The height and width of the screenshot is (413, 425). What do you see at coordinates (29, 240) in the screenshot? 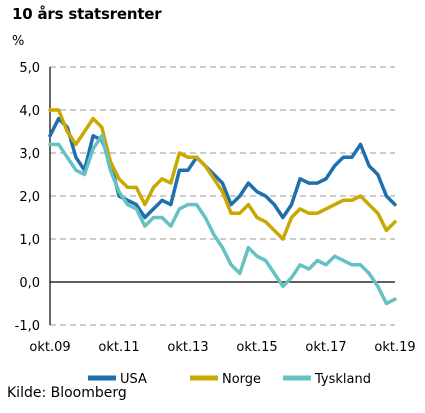
I see `y-tick-label: 1,0` at bounding box center [29, 240].